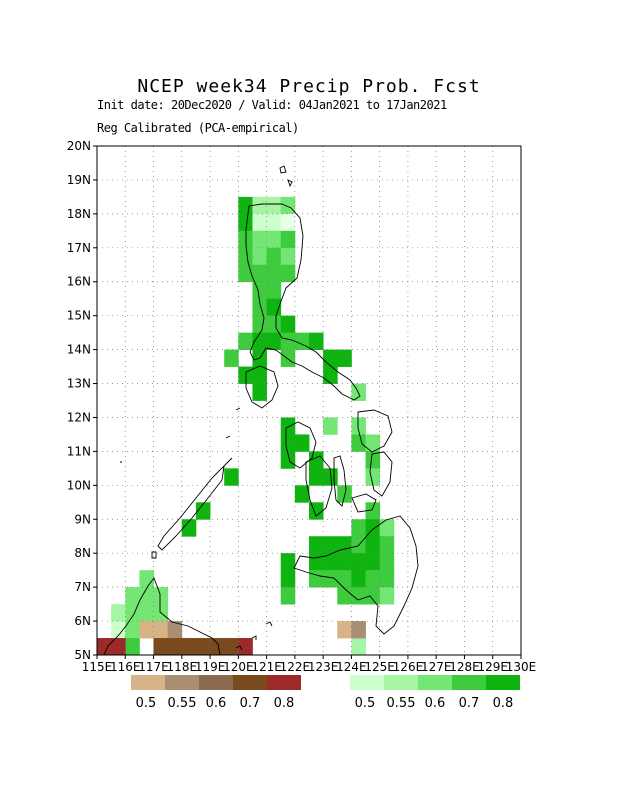  I want to click on y-tick-label: 18N, so click(79, 214).